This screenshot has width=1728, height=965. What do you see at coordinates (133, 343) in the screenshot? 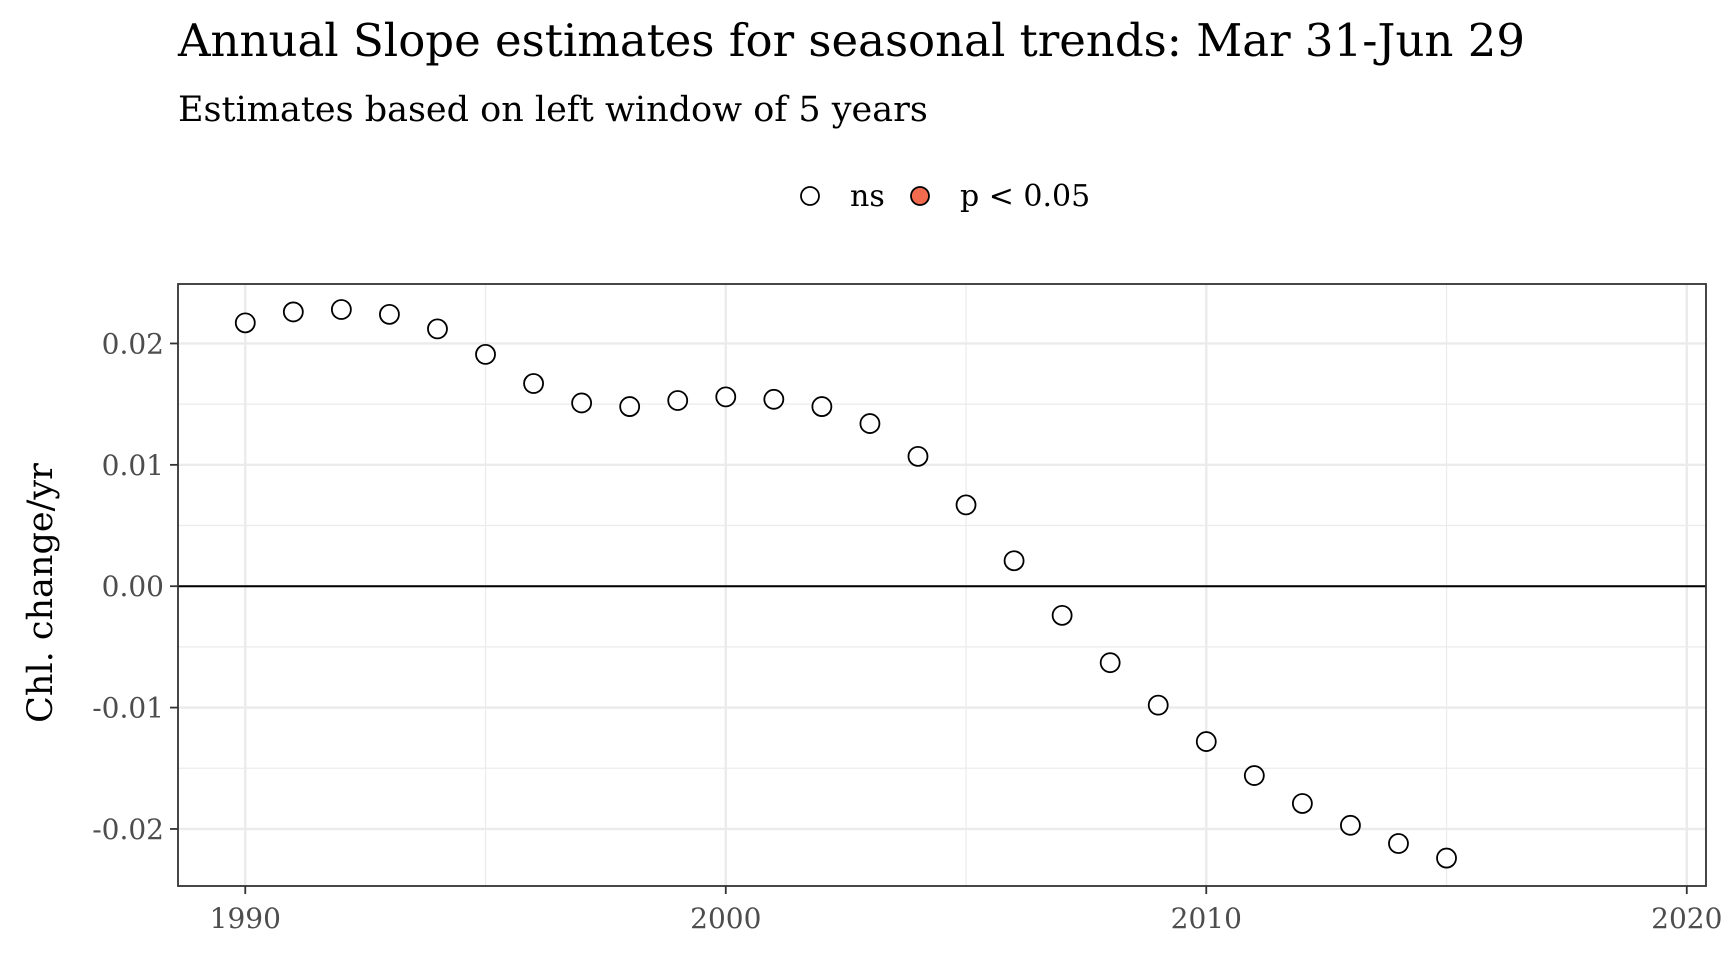
I see `y-tick-label: 0.02` at bounding box center [133, 343].